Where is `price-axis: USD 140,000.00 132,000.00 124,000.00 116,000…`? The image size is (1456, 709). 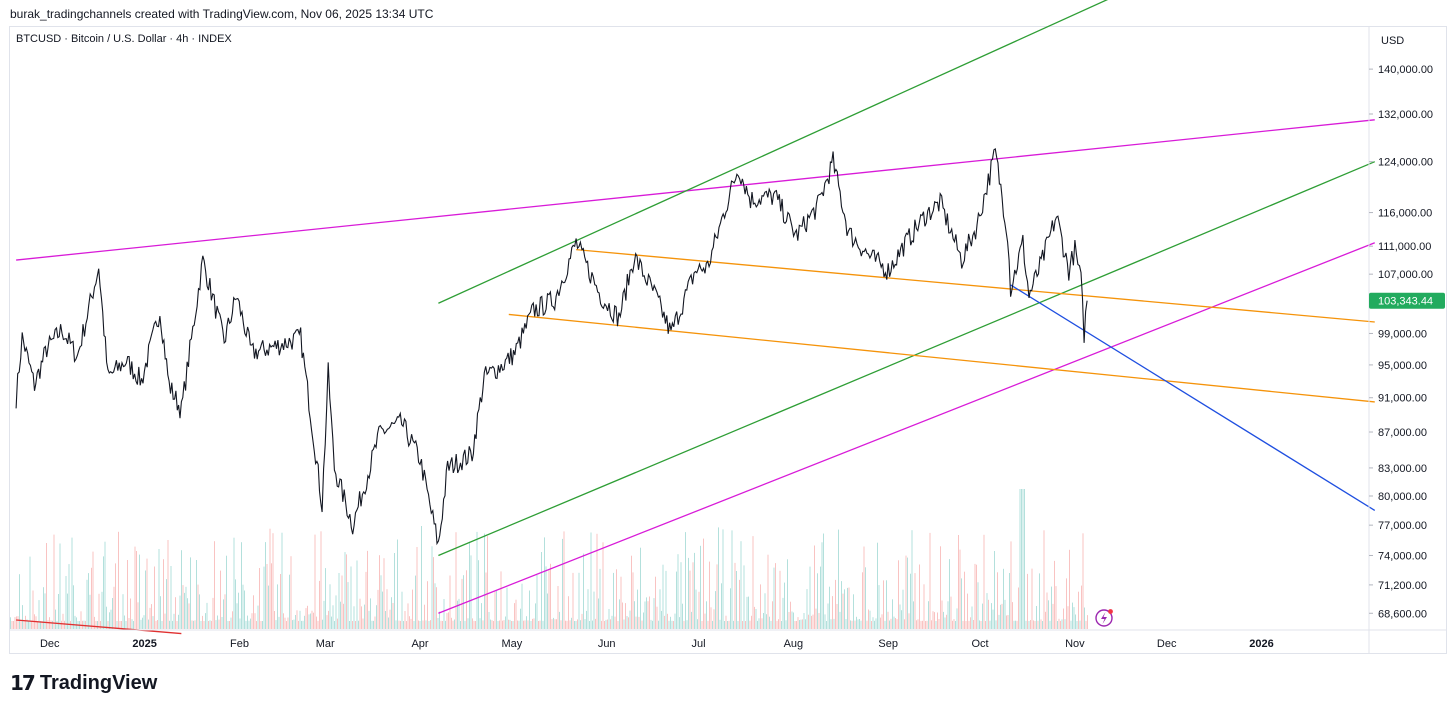
price-axis: USD 140,000.00 132,000.00 124,000.00 116,000… is located at coordinates (1401, 327).